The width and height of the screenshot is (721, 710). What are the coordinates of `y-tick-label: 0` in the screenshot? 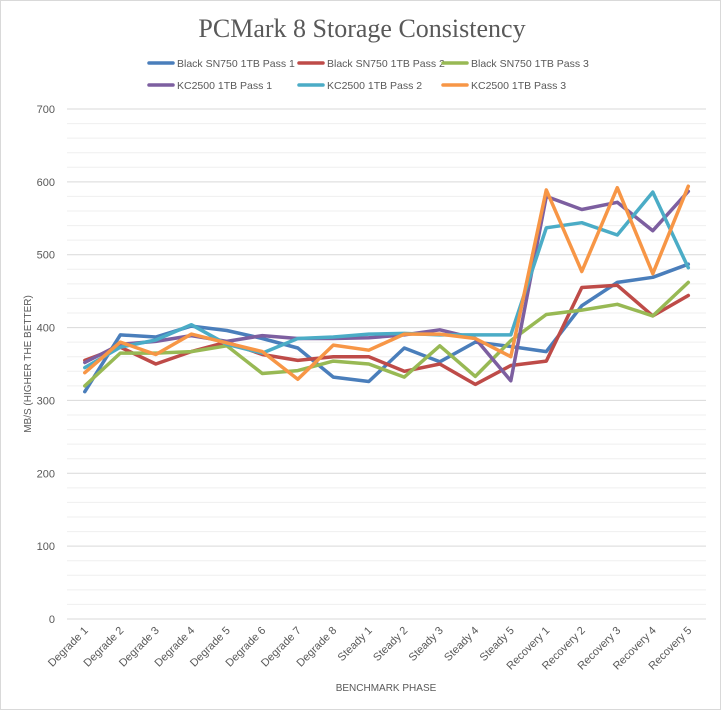 It's located at (52, 620).